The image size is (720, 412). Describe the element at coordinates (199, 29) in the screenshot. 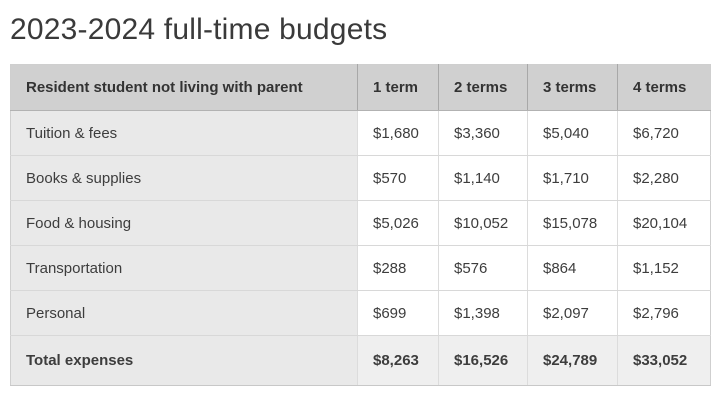

I see `page-title: 2023-2024 full-time budgets` at that location.